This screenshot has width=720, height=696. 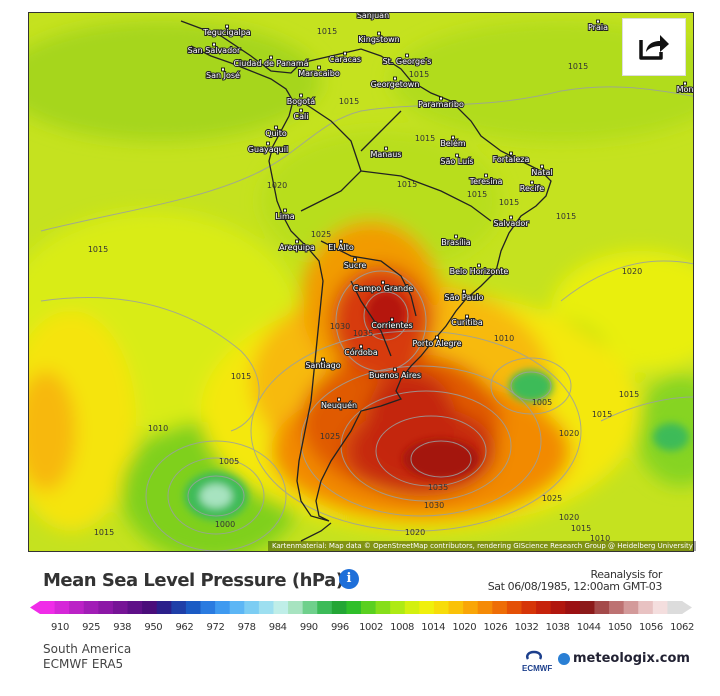 What do you see at coordinates (624, 658) in the screenshot?
I see `meteologix-logo: meteologix.com` at bounding box center [624, 658].